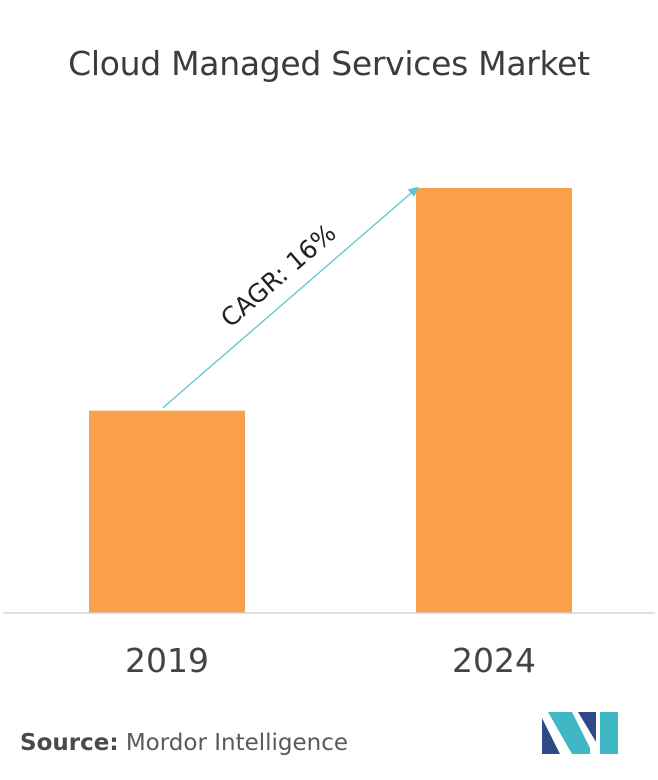 The height and width of the screenshot is (780, 658). Describe the element at coordinates (69, 743) in the screenshot. I see `source-label: Source:` at that location.